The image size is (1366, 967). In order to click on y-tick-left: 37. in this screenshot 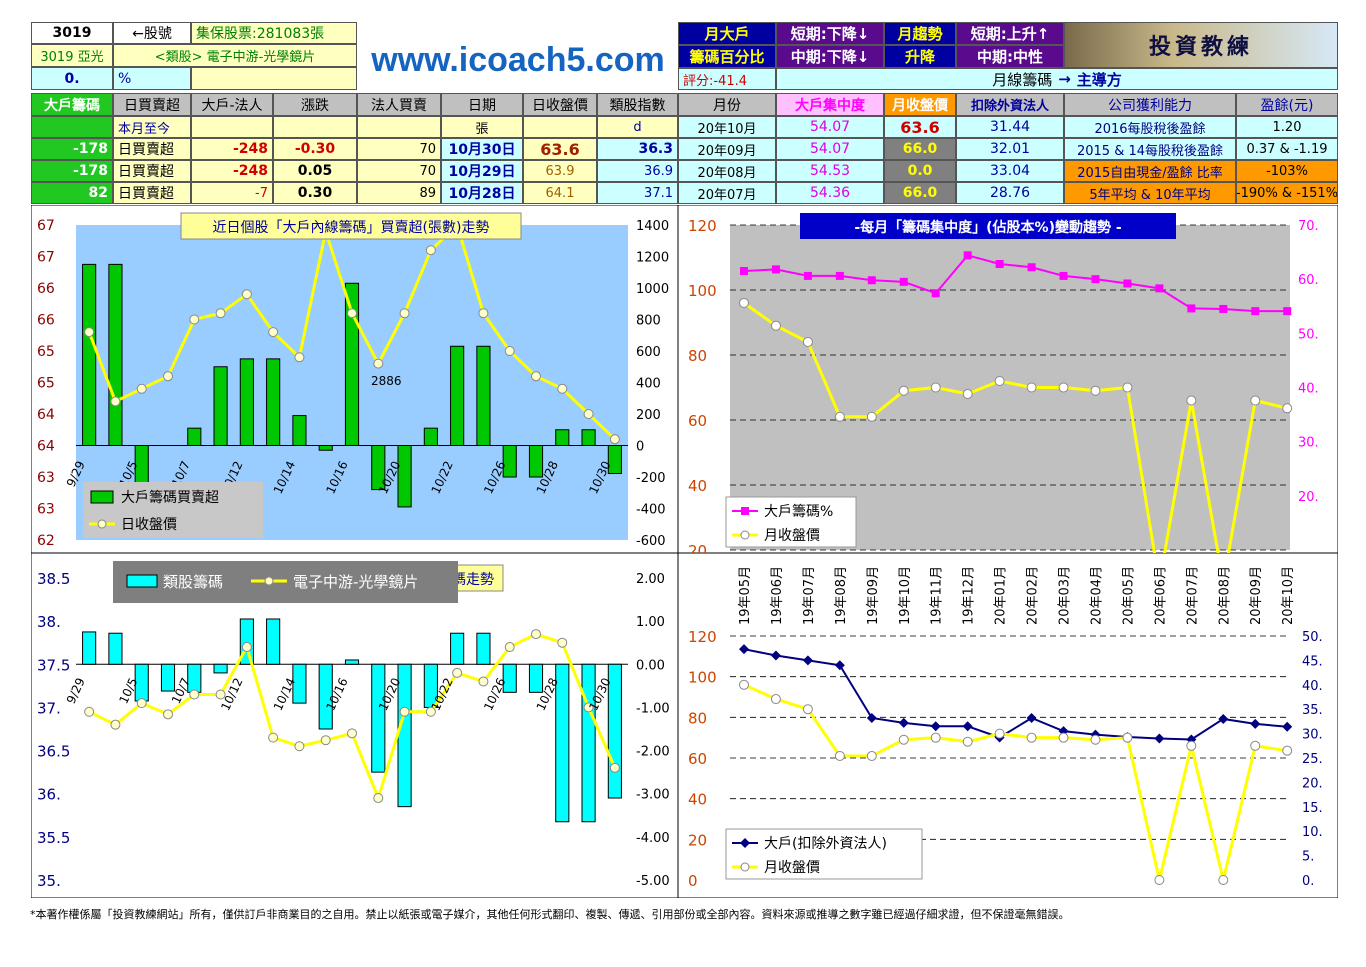, I will do `click(49, 708)`.